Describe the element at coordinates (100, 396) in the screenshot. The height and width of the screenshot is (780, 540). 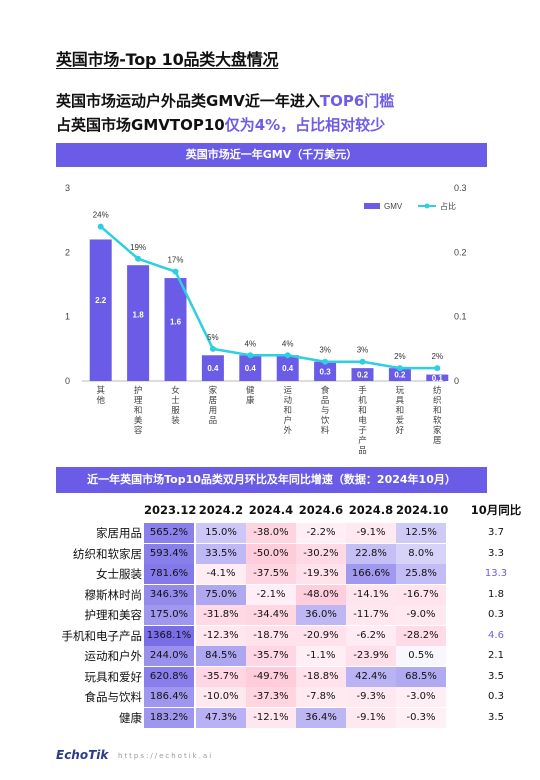
I see `x-category-label: 其他` at that location.